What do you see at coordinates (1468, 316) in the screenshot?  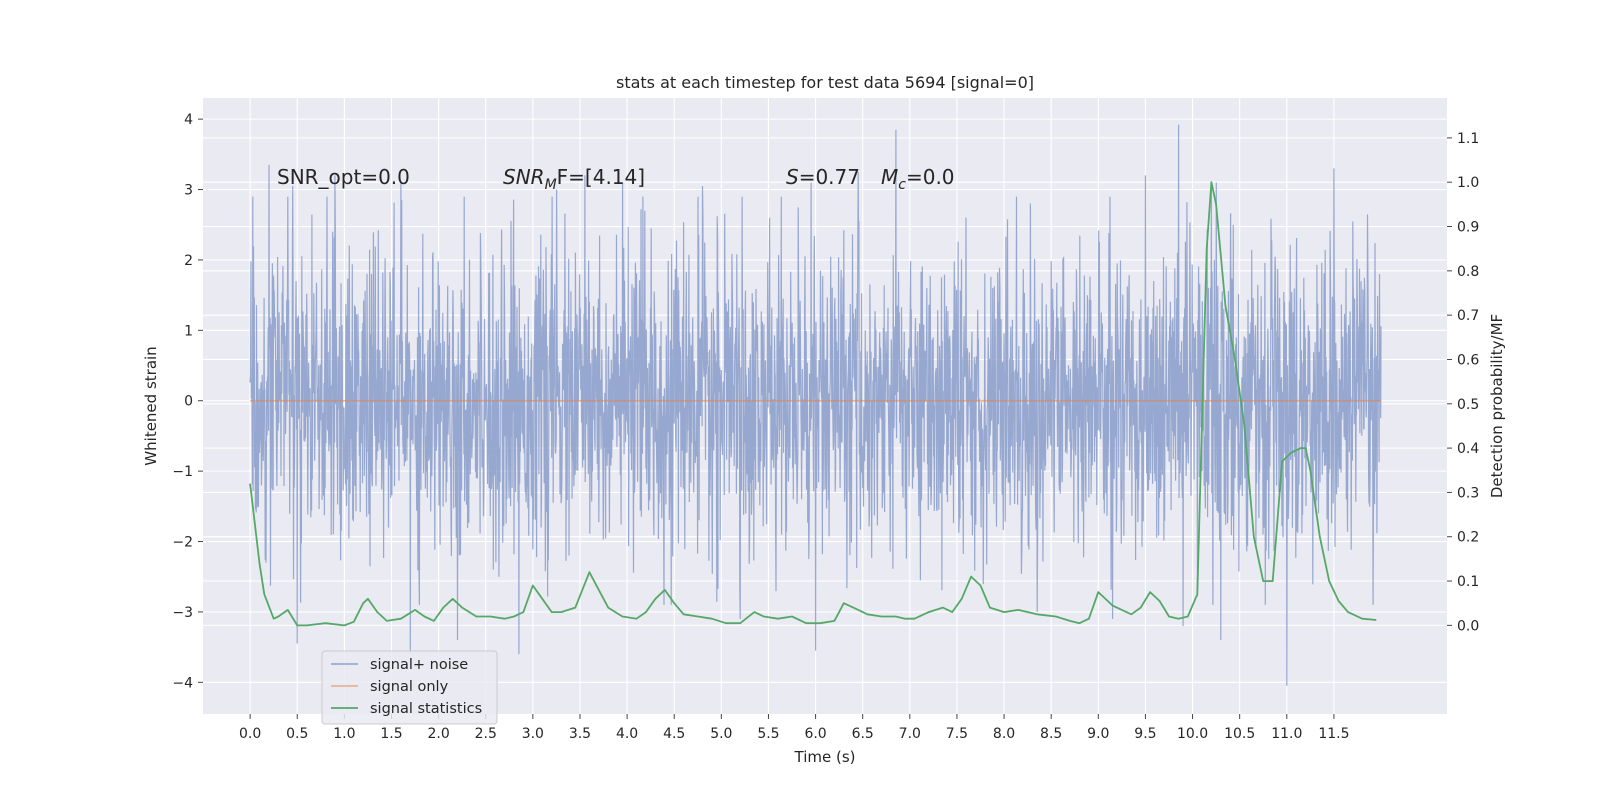 I see `y2-tick-label: 0.7` at bounding box center [1468, 316].